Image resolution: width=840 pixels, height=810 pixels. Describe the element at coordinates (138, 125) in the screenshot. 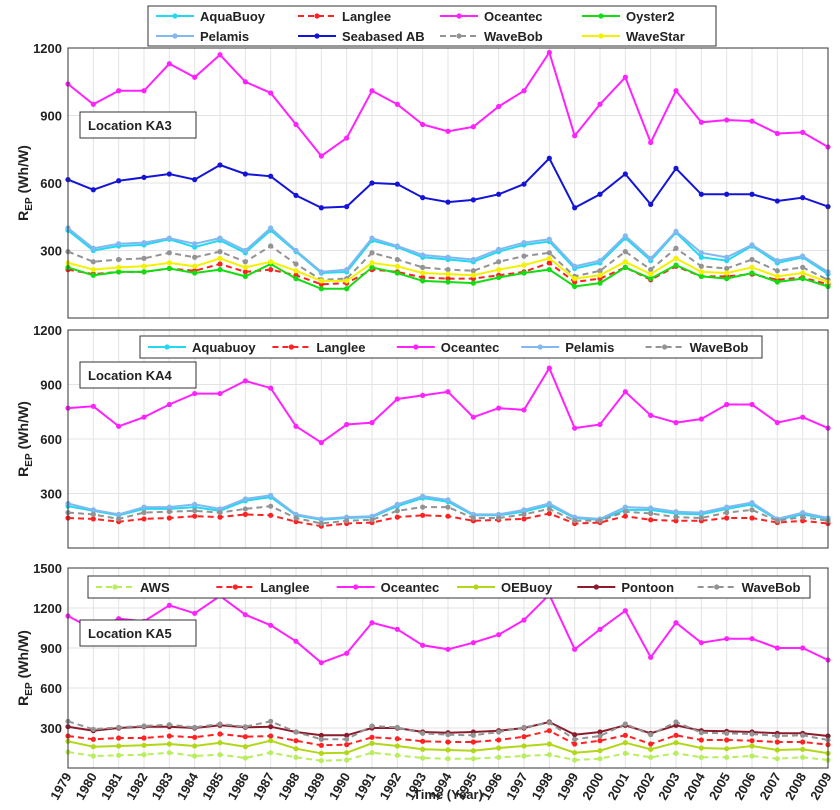

I see `annotation-box` at that location.